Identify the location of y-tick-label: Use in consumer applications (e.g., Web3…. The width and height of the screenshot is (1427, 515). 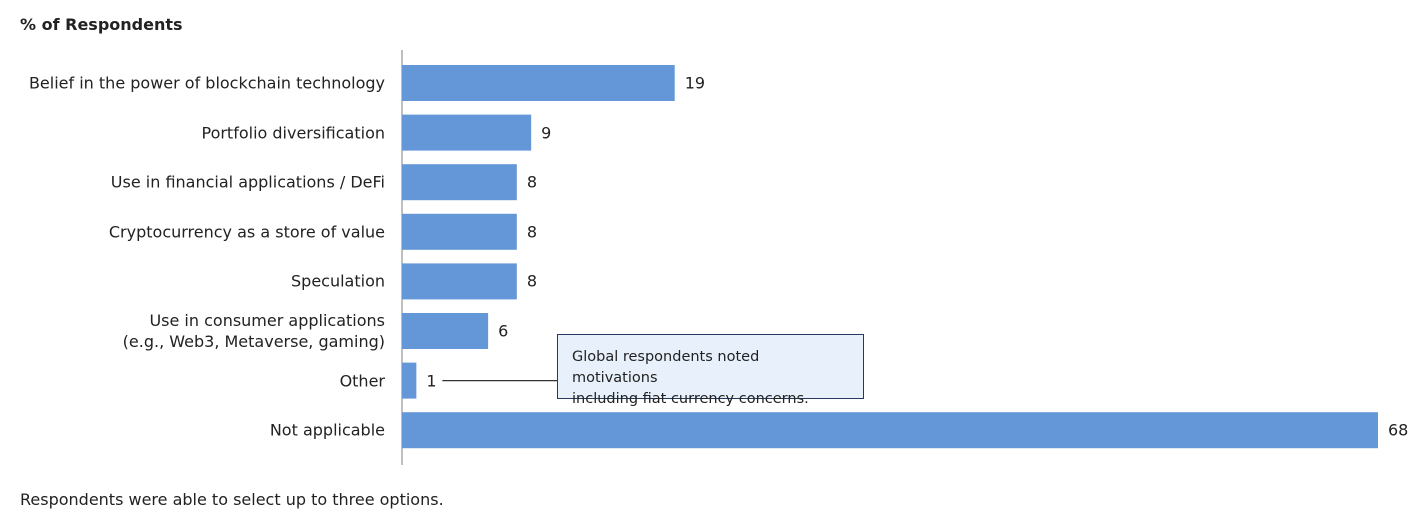
(253, 331).